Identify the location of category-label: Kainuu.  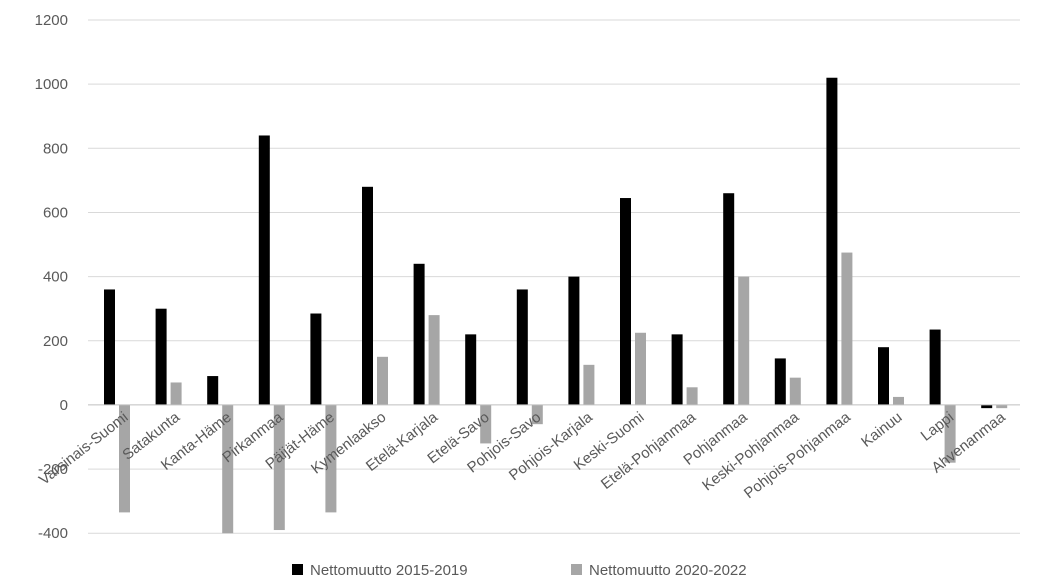
(881, 430).